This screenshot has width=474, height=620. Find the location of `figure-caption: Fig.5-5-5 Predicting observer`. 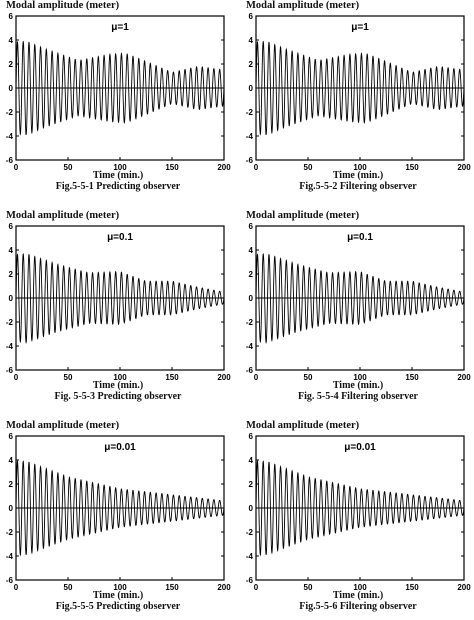

figure-caption: Fig.5-5-5 Predicting observer is located at coordinates (118, 606).